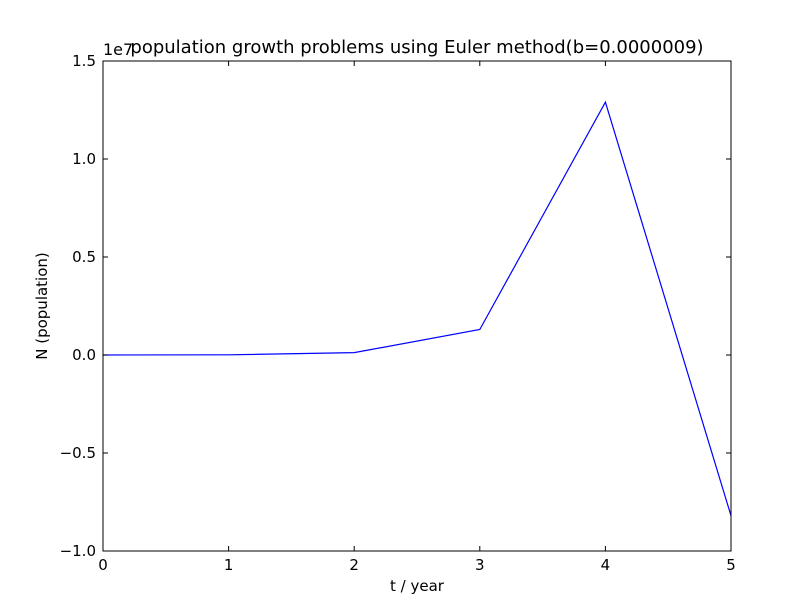 The width and height of the screenshot is (812, 612). I want to click on y-axis-label: N (population), so click(42, 306).